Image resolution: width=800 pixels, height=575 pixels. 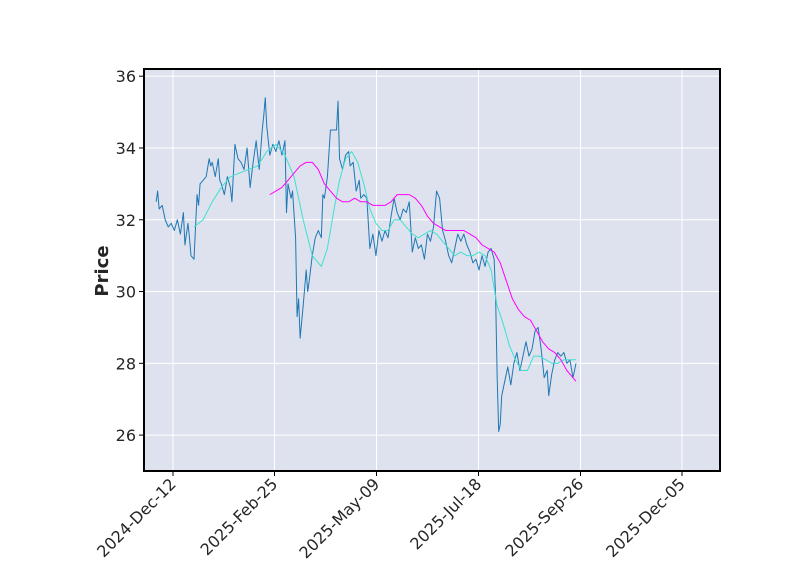 I want to click on y-tick-label: 34, so click(x=126, y=148).